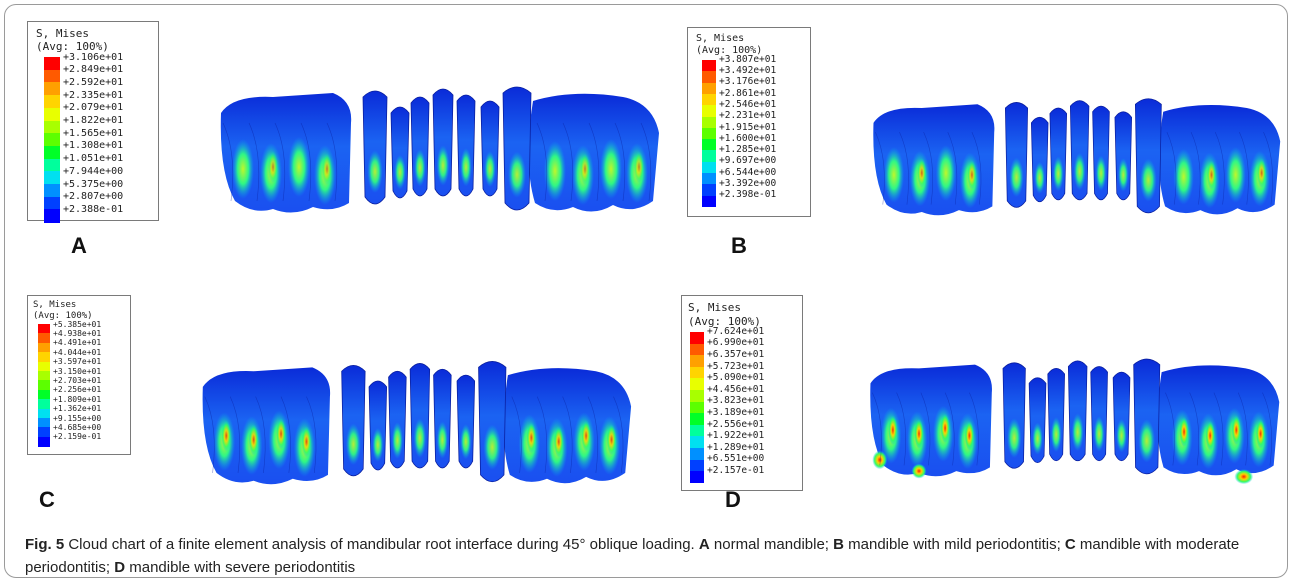  What do you see at coordinates (748, 172) in the screenshot?
I see `legend-value: +6.544e+00` at bounding box center [748, 172].